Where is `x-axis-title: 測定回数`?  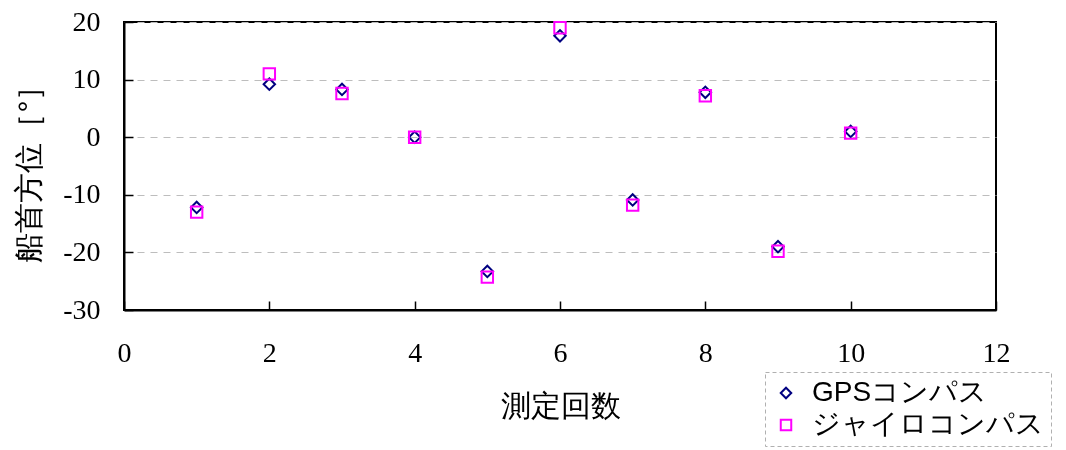
x-axis-title: 測定回数 is located at coordinates (560, 405).